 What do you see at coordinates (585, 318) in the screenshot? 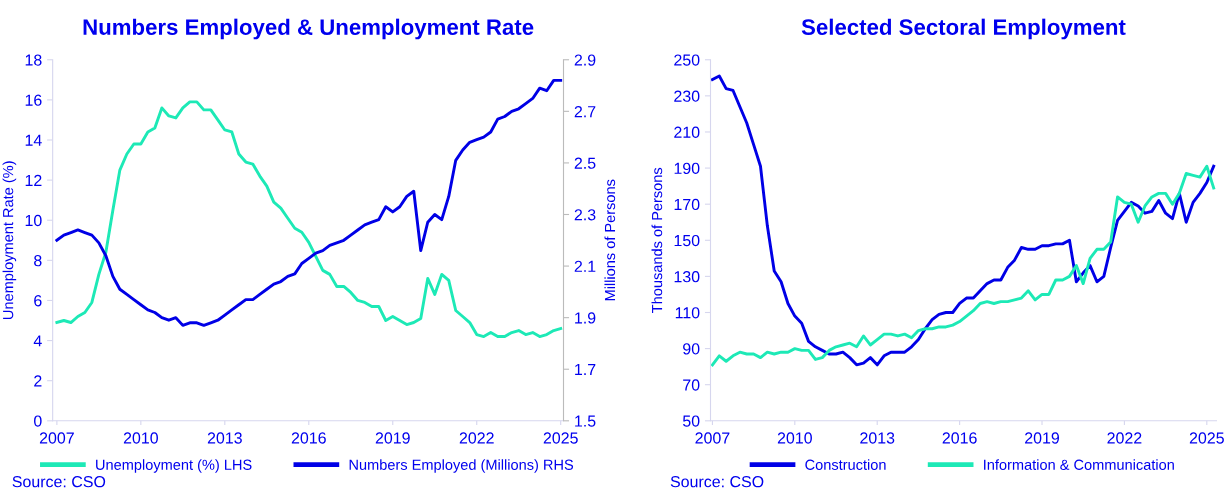
I see `y2-tick-label: 1.9` at bounding box center [585, 318].